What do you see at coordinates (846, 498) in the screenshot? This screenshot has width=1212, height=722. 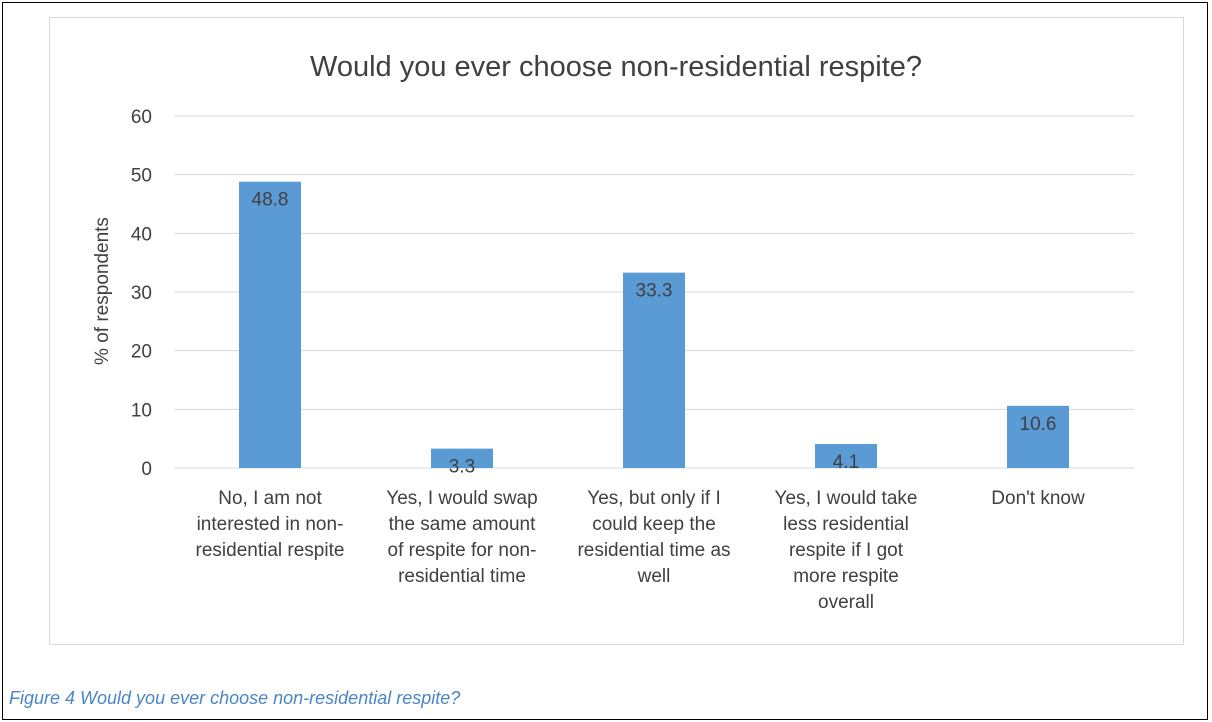 I see `x-tick-label-line: Yes, I would take` at bounding box center [846, 498].